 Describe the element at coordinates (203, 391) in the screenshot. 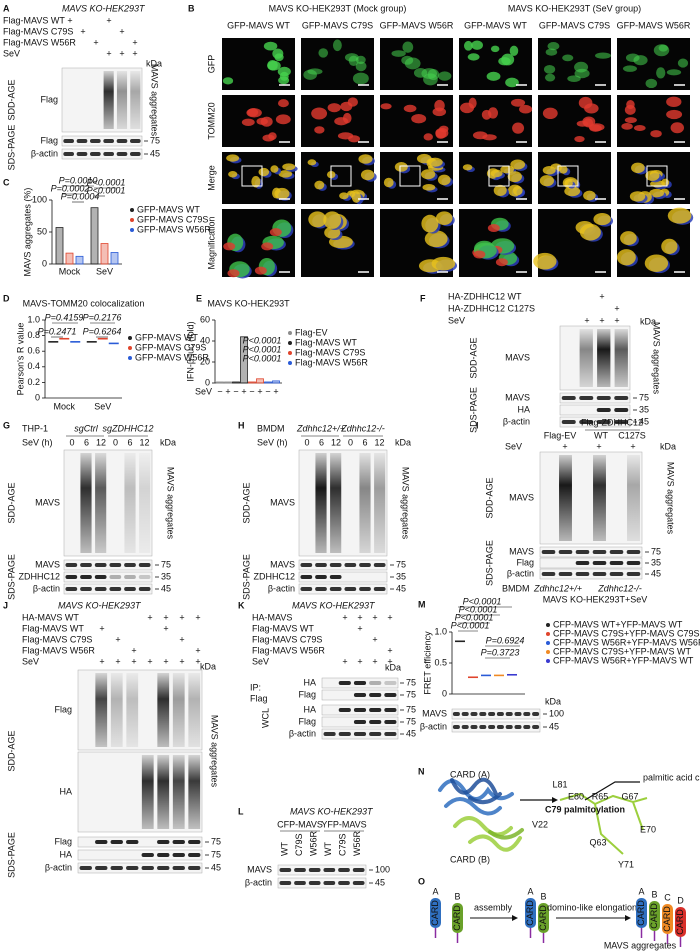

I see `x-axis-label: SeV` at that location.